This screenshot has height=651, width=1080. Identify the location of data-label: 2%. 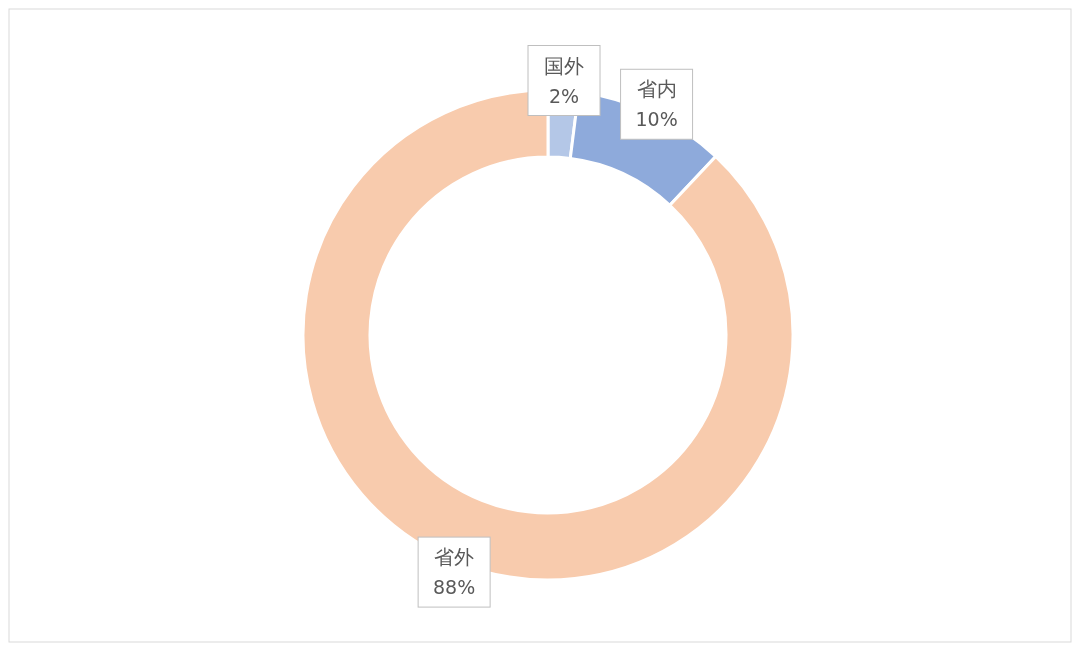
(564, 95).